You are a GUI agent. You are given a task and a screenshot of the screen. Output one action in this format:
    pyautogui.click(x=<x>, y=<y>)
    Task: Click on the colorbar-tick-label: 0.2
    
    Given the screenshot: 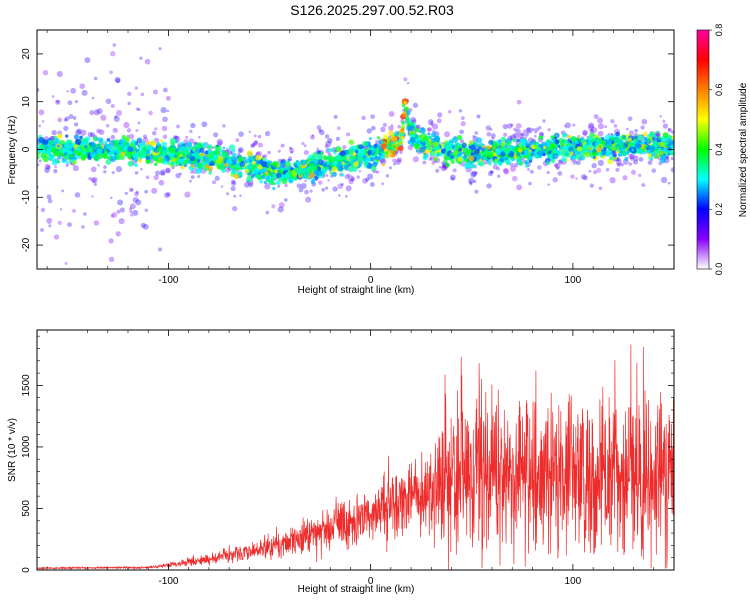 What is the action you would take?
    pyautogui.click(x=719, y=209)
    